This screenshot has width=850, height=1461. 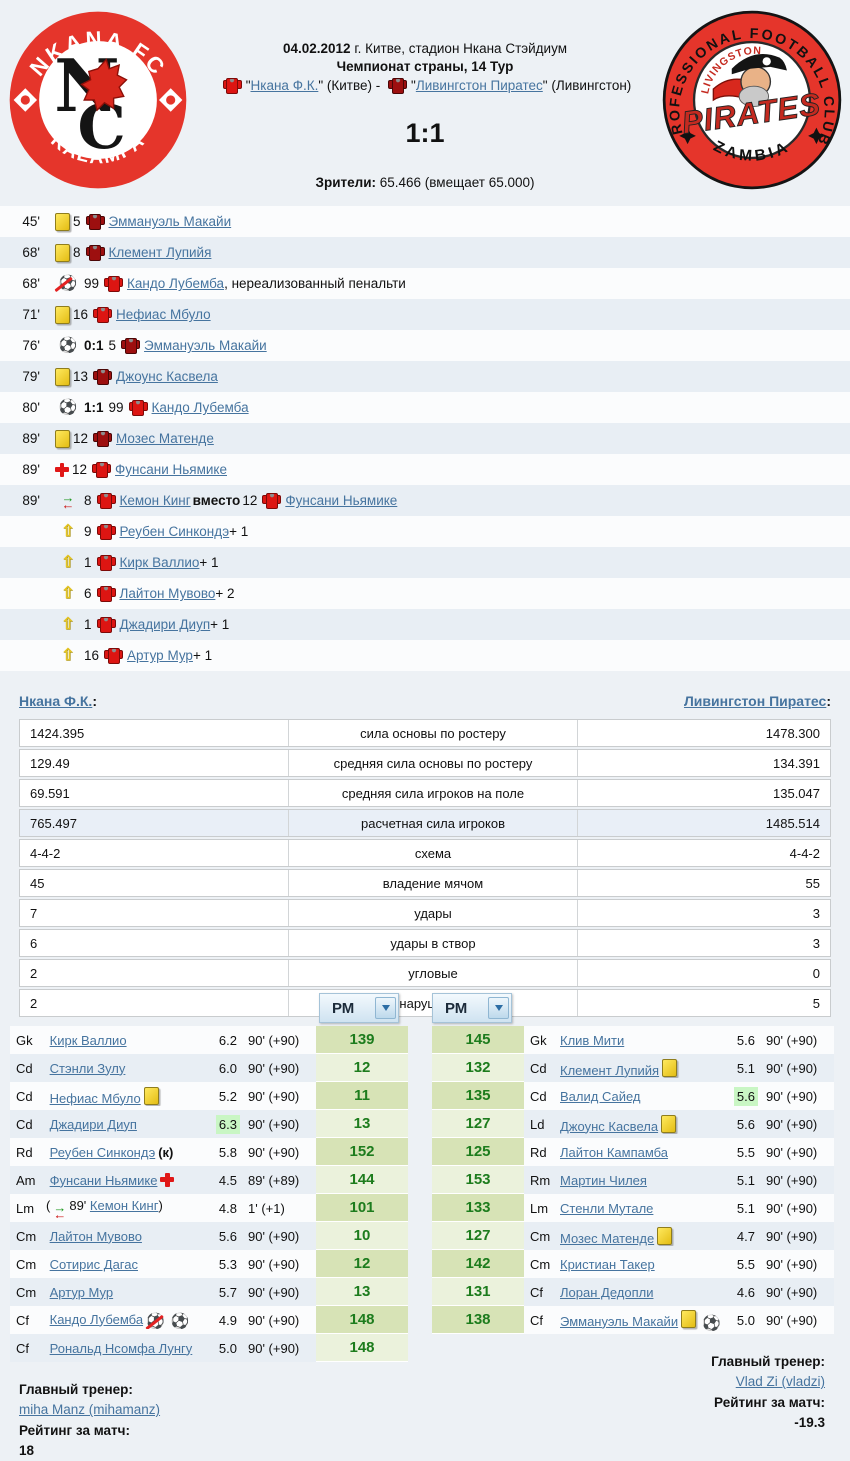 I want to click on player-link: Эммануэль Макайи, so click(x=619, y=1321).